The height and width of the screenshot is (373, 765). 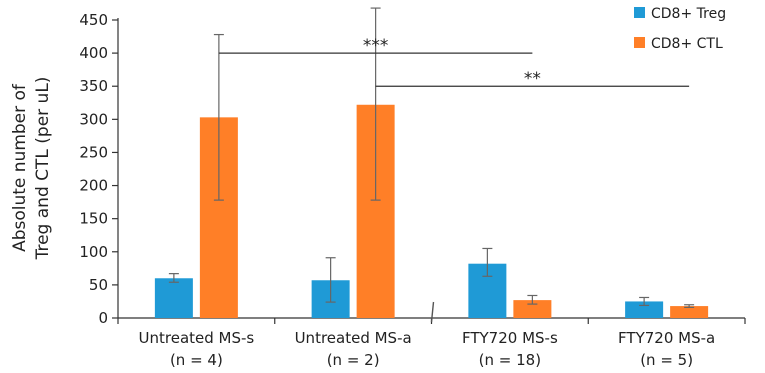 I want to click on x-tick-label: FTY720 MS-a, so click(x=666, y=338).